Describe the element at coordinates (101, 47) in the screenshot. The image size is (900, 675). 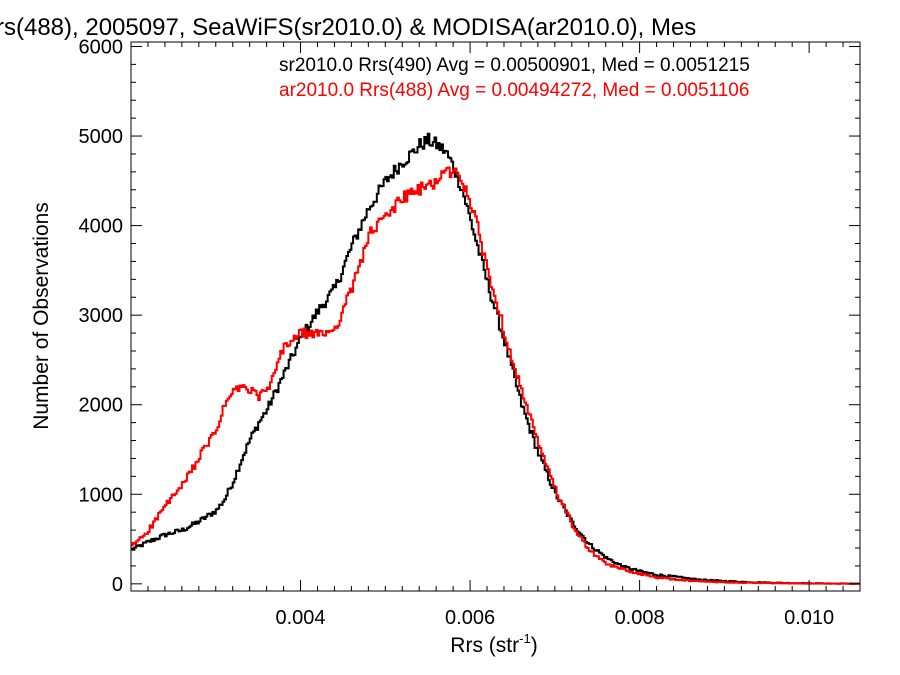
I see `y-tick-label: 6000` at that location.